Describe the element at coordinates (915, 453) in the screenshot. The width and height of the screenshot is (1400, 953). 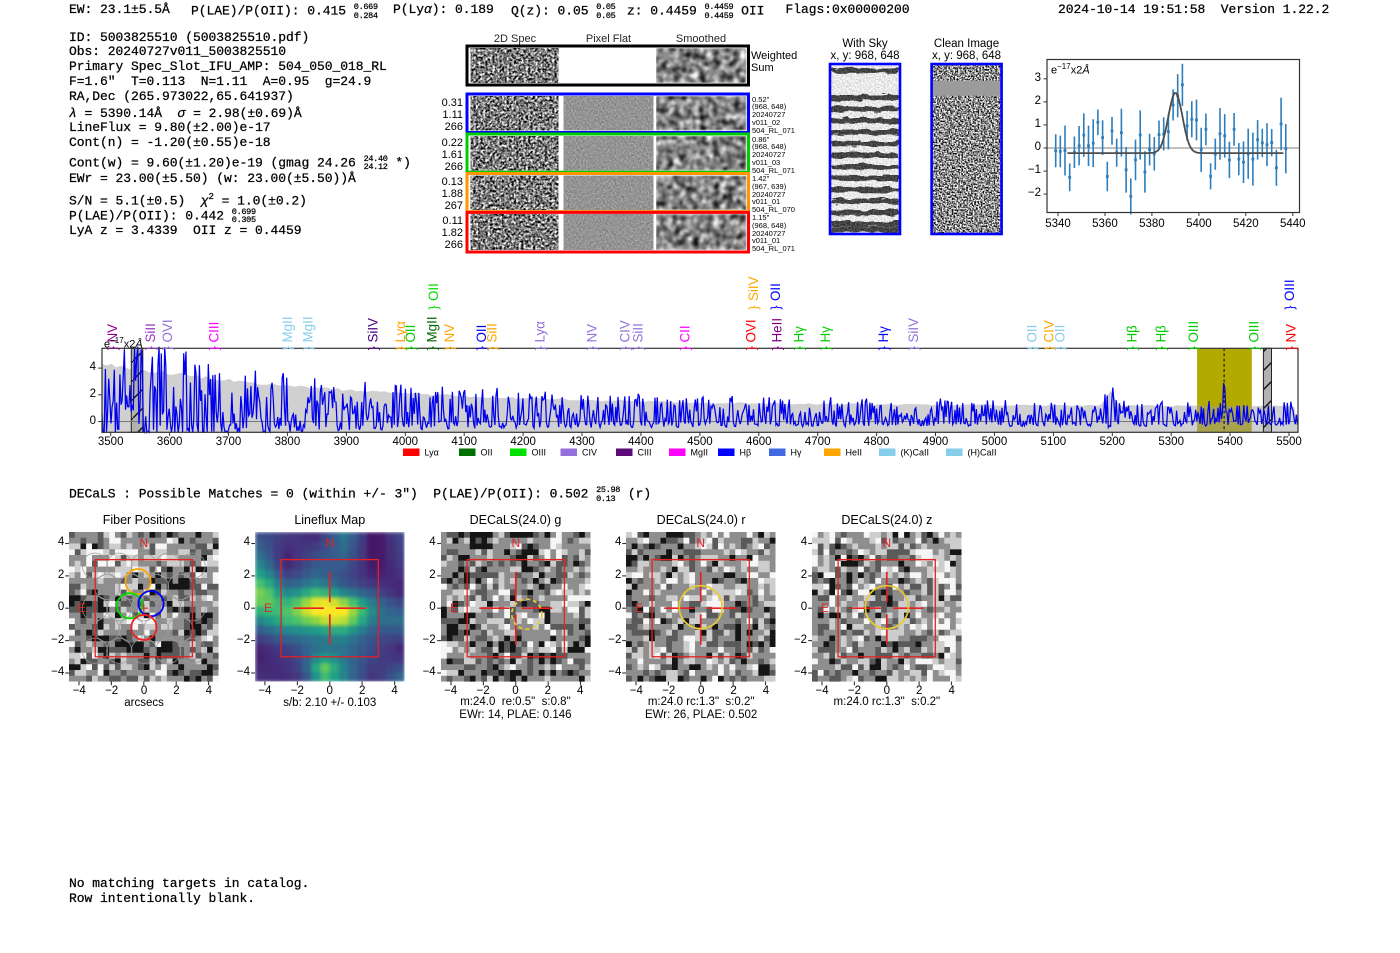
I see `svg-text: (K)CaII` at that location.